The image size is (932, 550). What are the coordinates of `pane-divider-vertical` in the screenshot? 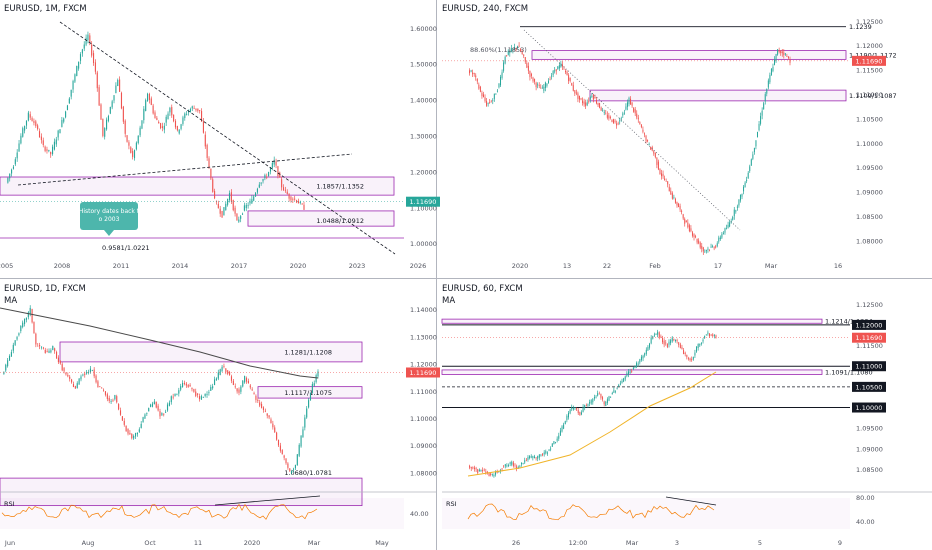 It's located at (436, 275).